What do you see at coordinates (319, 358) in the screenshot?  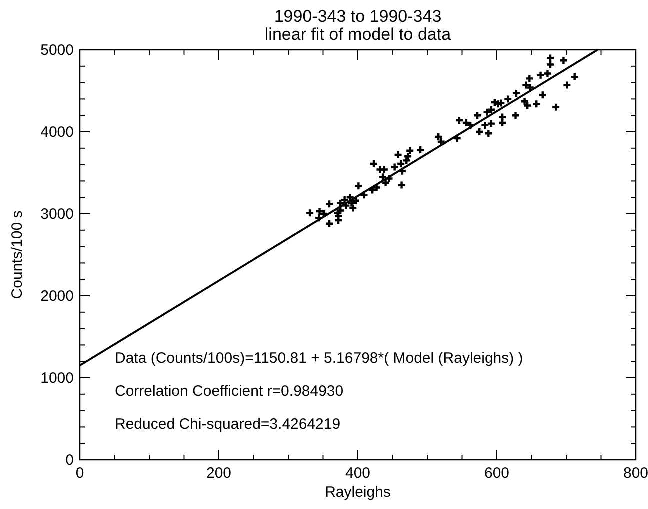 I see `annotation: Data (Counts/100s)=1150.81 + 5.16798*( Model (Rayleighs) )` at bounding box center [319, 358].